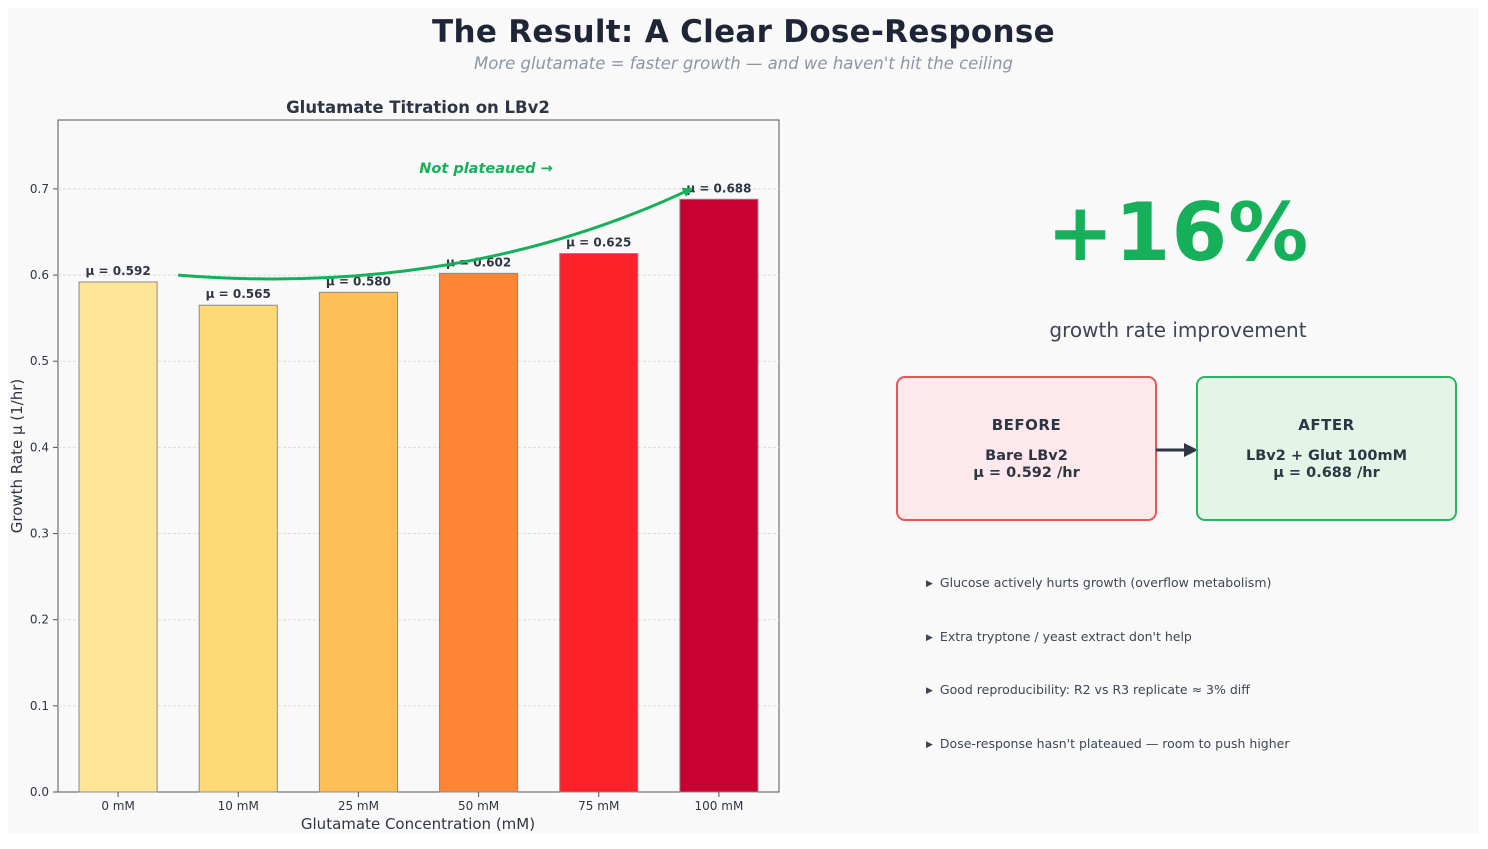 The image size is (1488, 849). What do you see at coordinates (1326, 456) in the screenshot?
I see `after-condition: LBv2 + Glut 100mM` at bounding box center [1326, 456].